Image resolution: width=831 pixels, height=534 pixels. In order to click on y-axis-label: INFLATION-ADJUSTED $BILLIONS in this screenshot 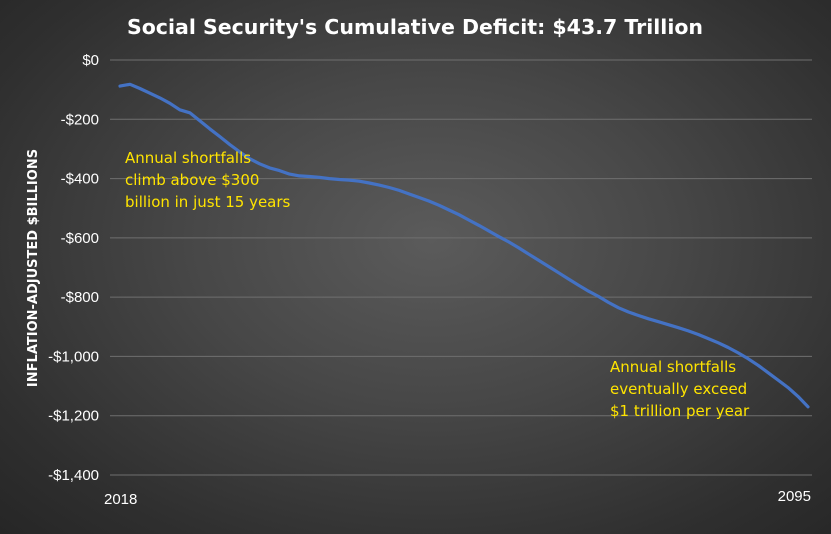, I will do `click(33, 268)`.